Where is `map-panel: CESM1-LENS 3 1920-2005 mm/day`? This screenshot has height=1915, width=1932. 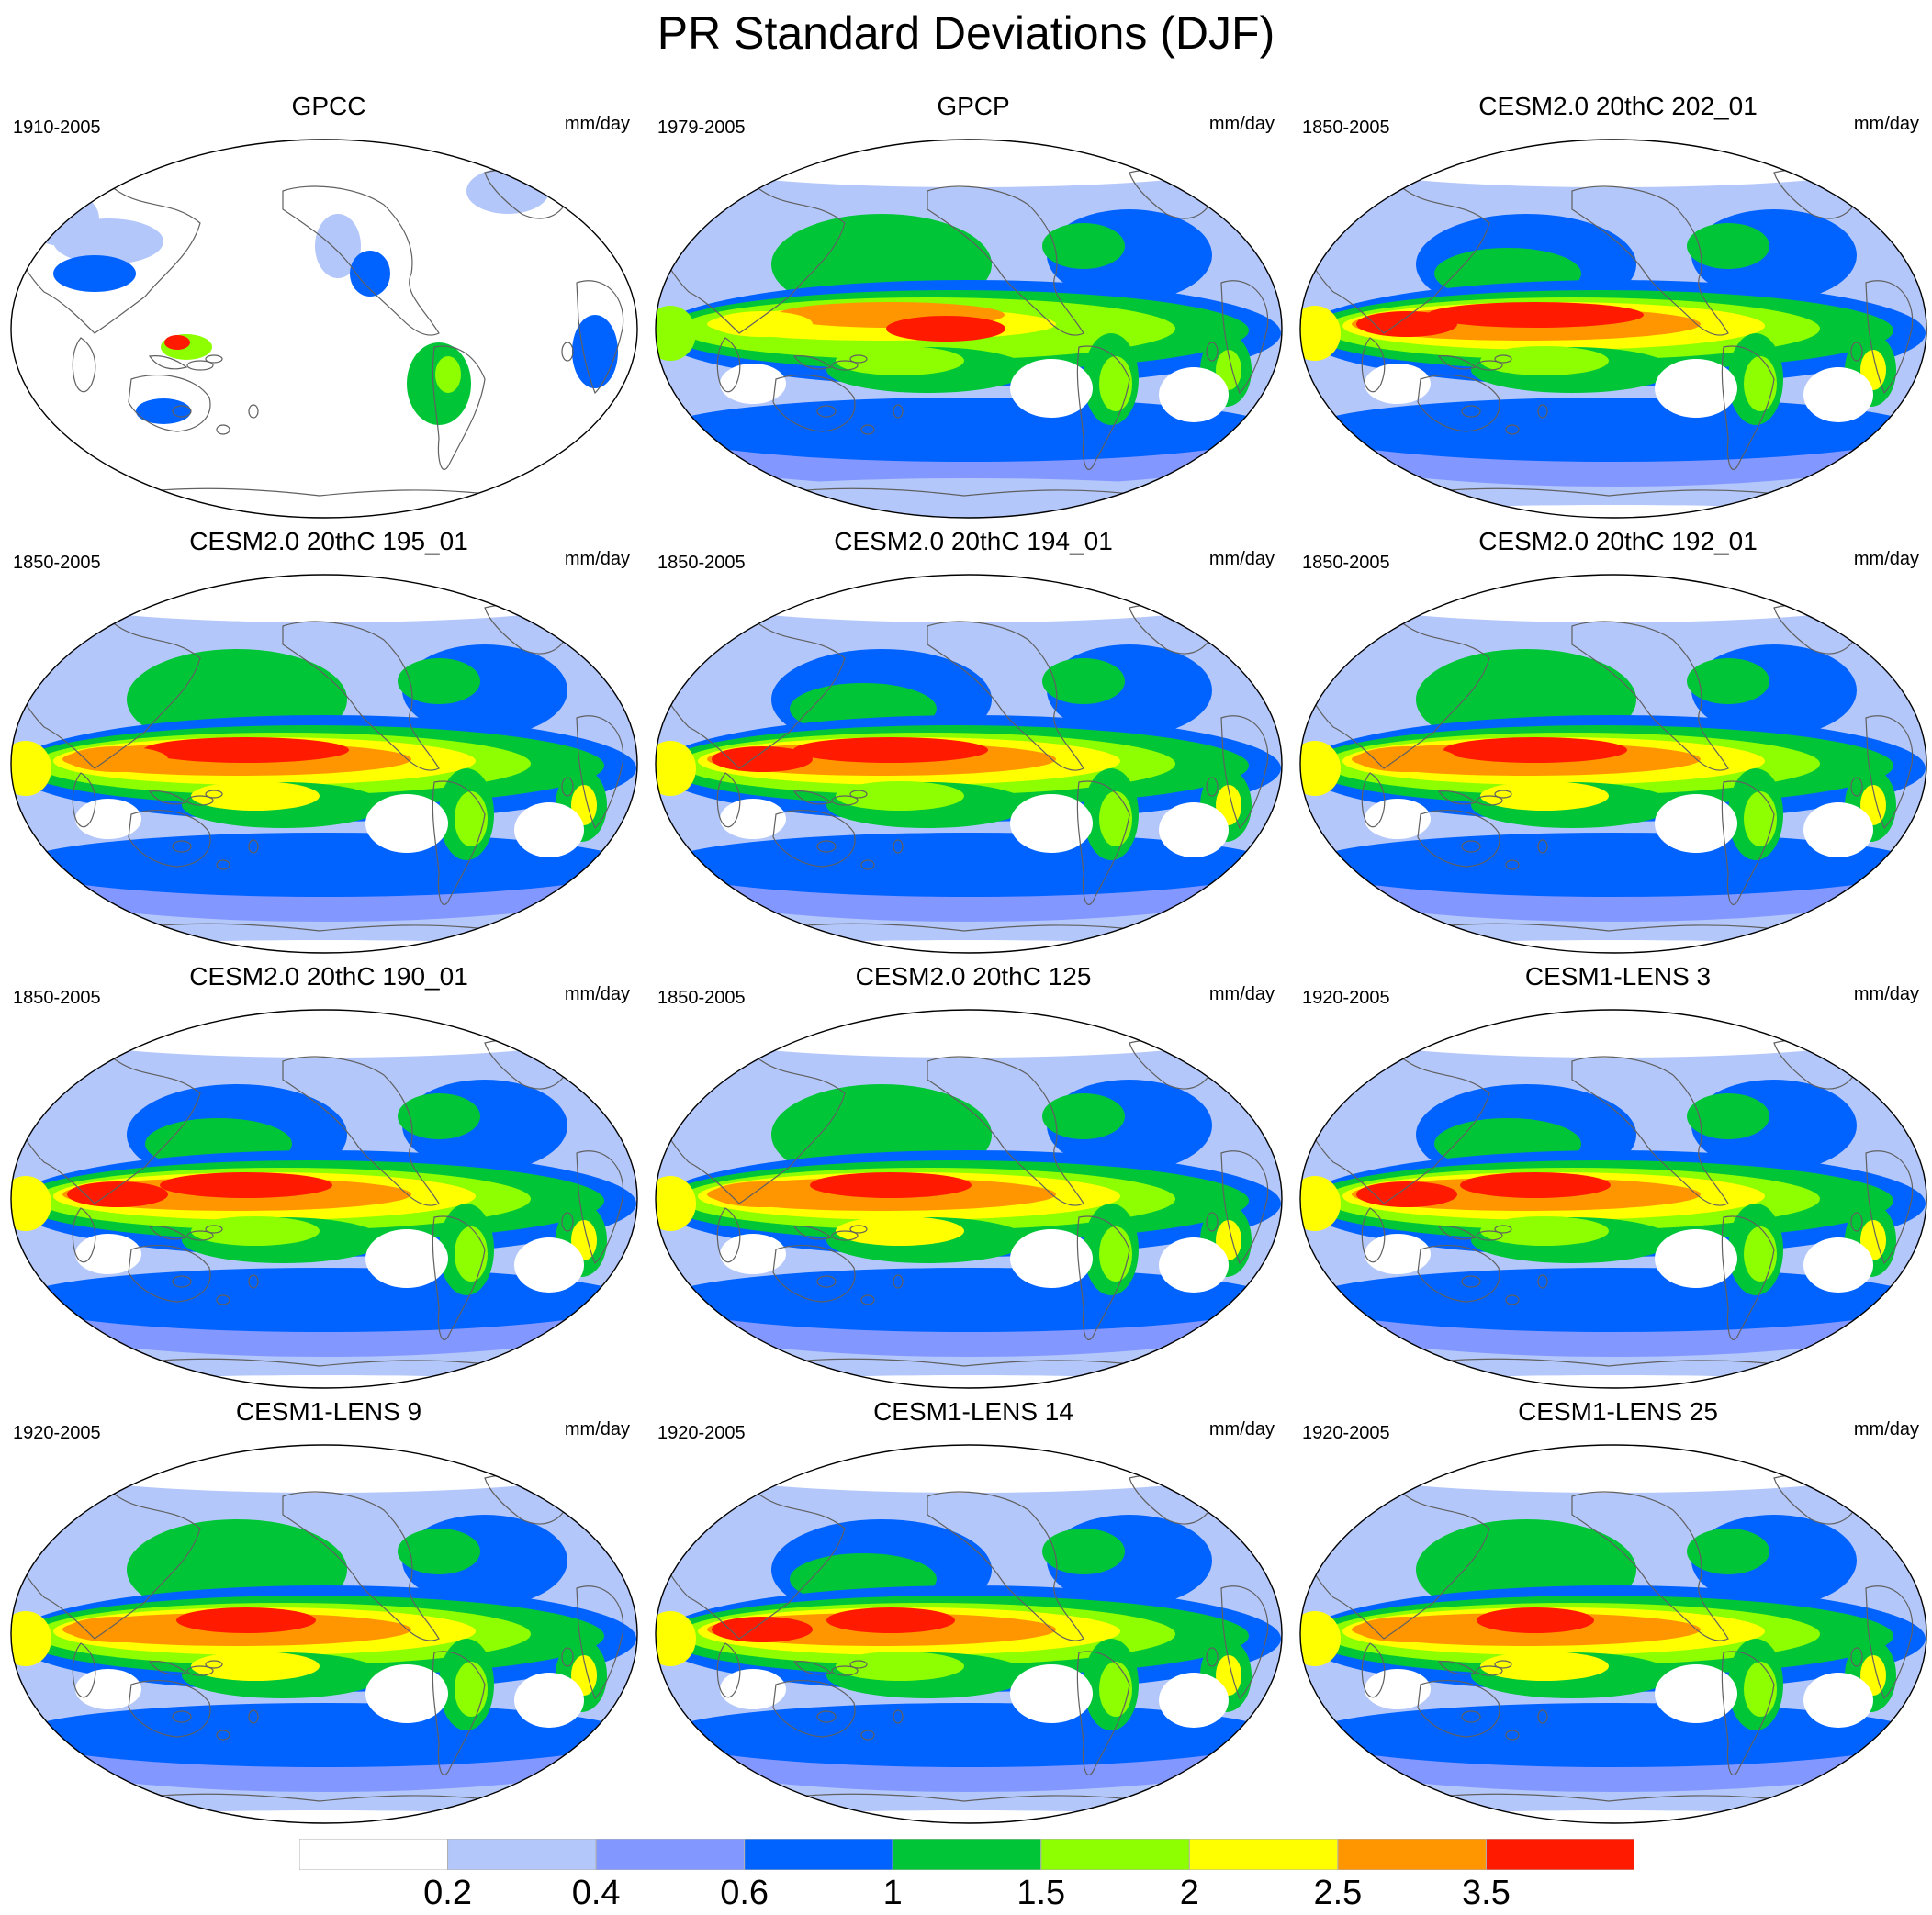 map-panel: CESM1-LENS 3 1920-2005 mm/day is located at coordinates (1614, 1178).